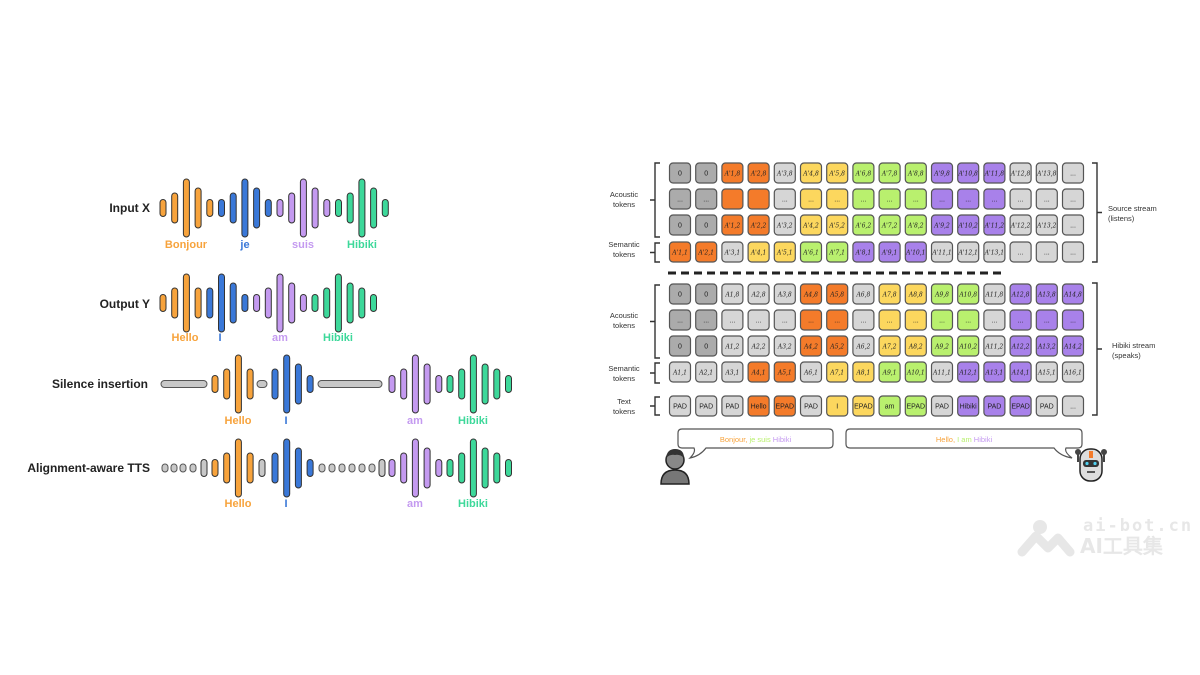  I want to click on bracket-source-stream, so click(1097, 212).